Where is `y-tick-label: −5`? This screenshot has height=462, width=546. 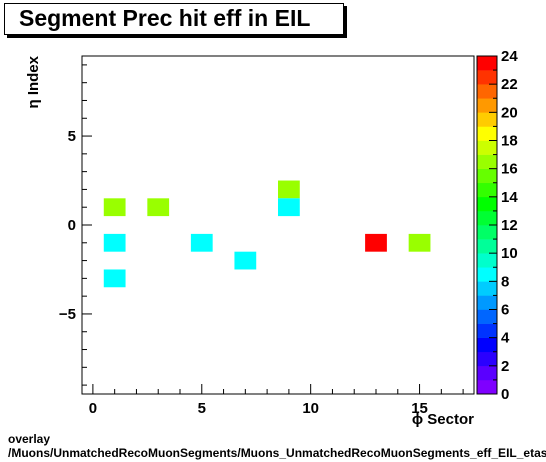
y-tick-label: −5 is located at coordinates (67, 314).